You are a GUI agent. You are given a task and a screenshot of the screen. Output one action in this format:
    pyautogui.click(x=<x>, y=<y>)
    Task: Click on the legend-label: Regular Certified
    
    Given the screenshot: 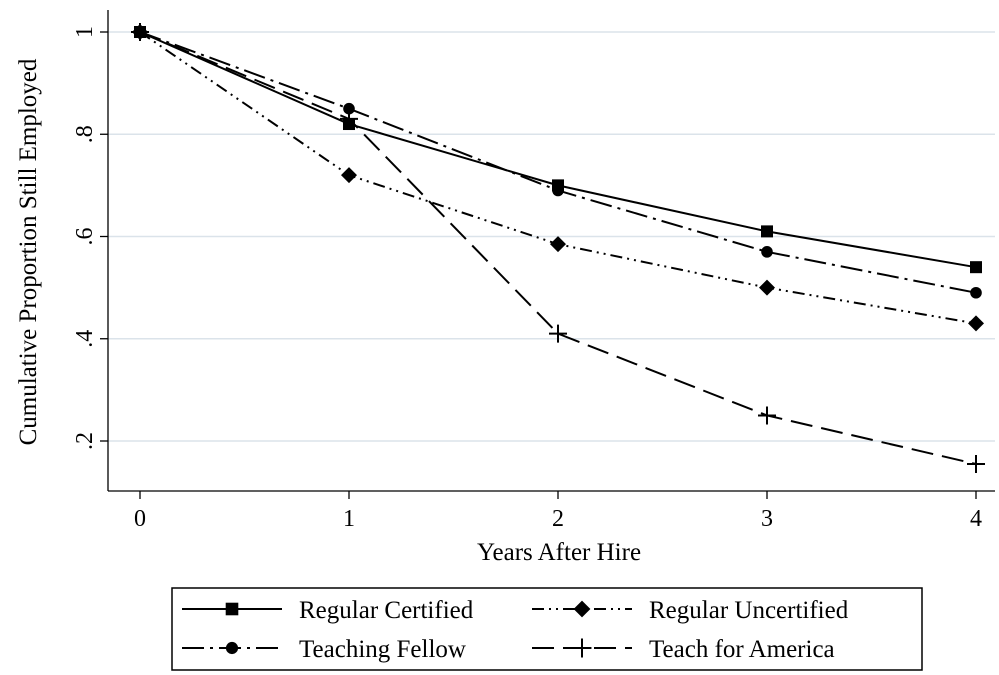 What is the action you would take?
    pyautogui.click(x=386, y=610)
    